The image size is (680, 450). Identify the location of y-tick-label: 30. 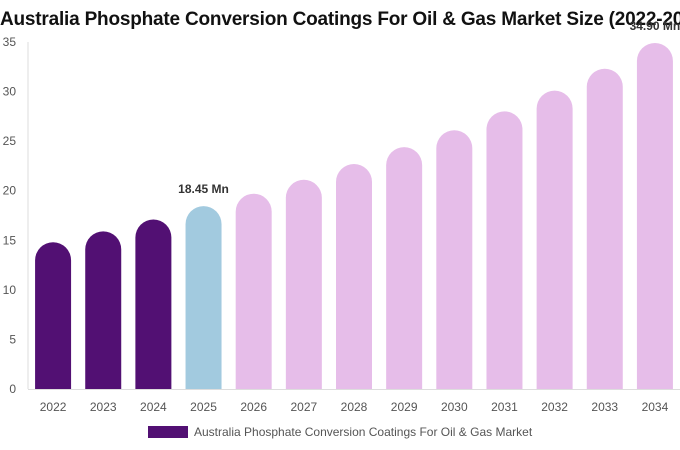
(10, 92).